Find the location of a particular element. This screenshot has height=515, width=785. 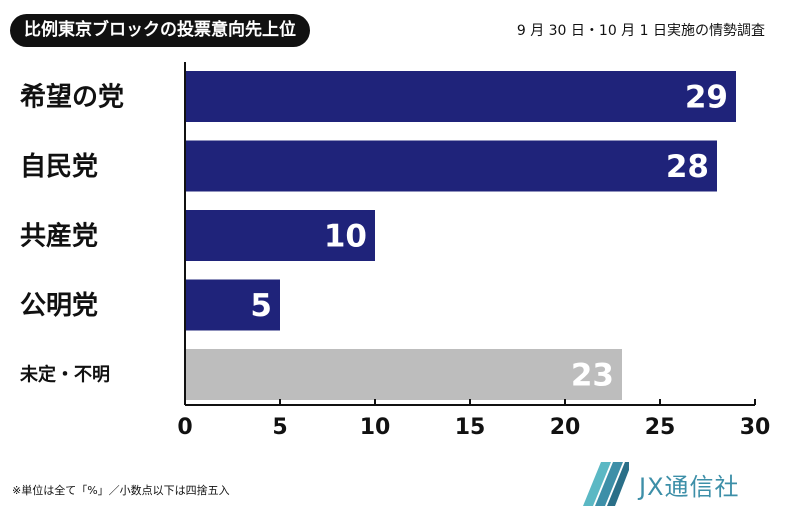

jx-logo-icon is located at coordinates (606, 484).